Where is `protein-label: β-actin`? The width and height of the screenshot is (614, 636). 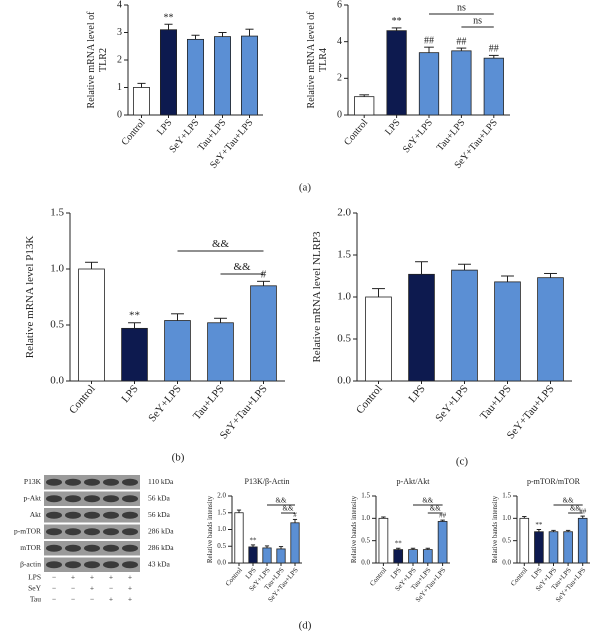 protein-label: β-actin is located at coordinates (30, 563).